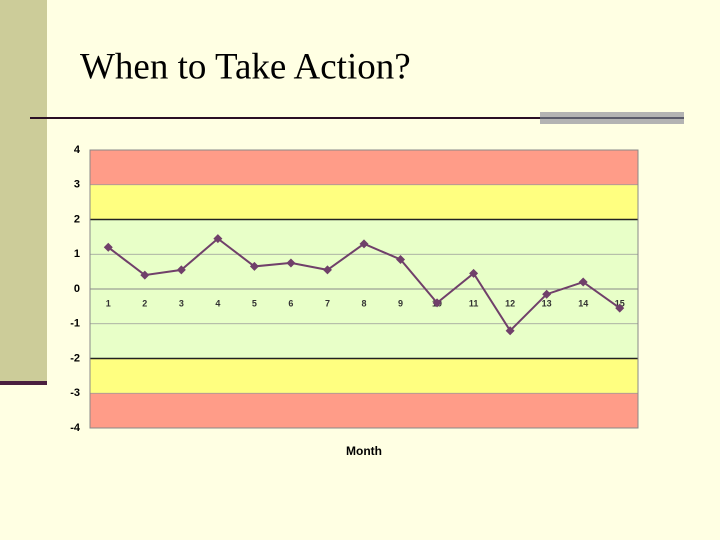  What do you see at coordinates (108, 303) in the screenshot?
I see `x-tick-label: 1` at bounding box center [108, 303].